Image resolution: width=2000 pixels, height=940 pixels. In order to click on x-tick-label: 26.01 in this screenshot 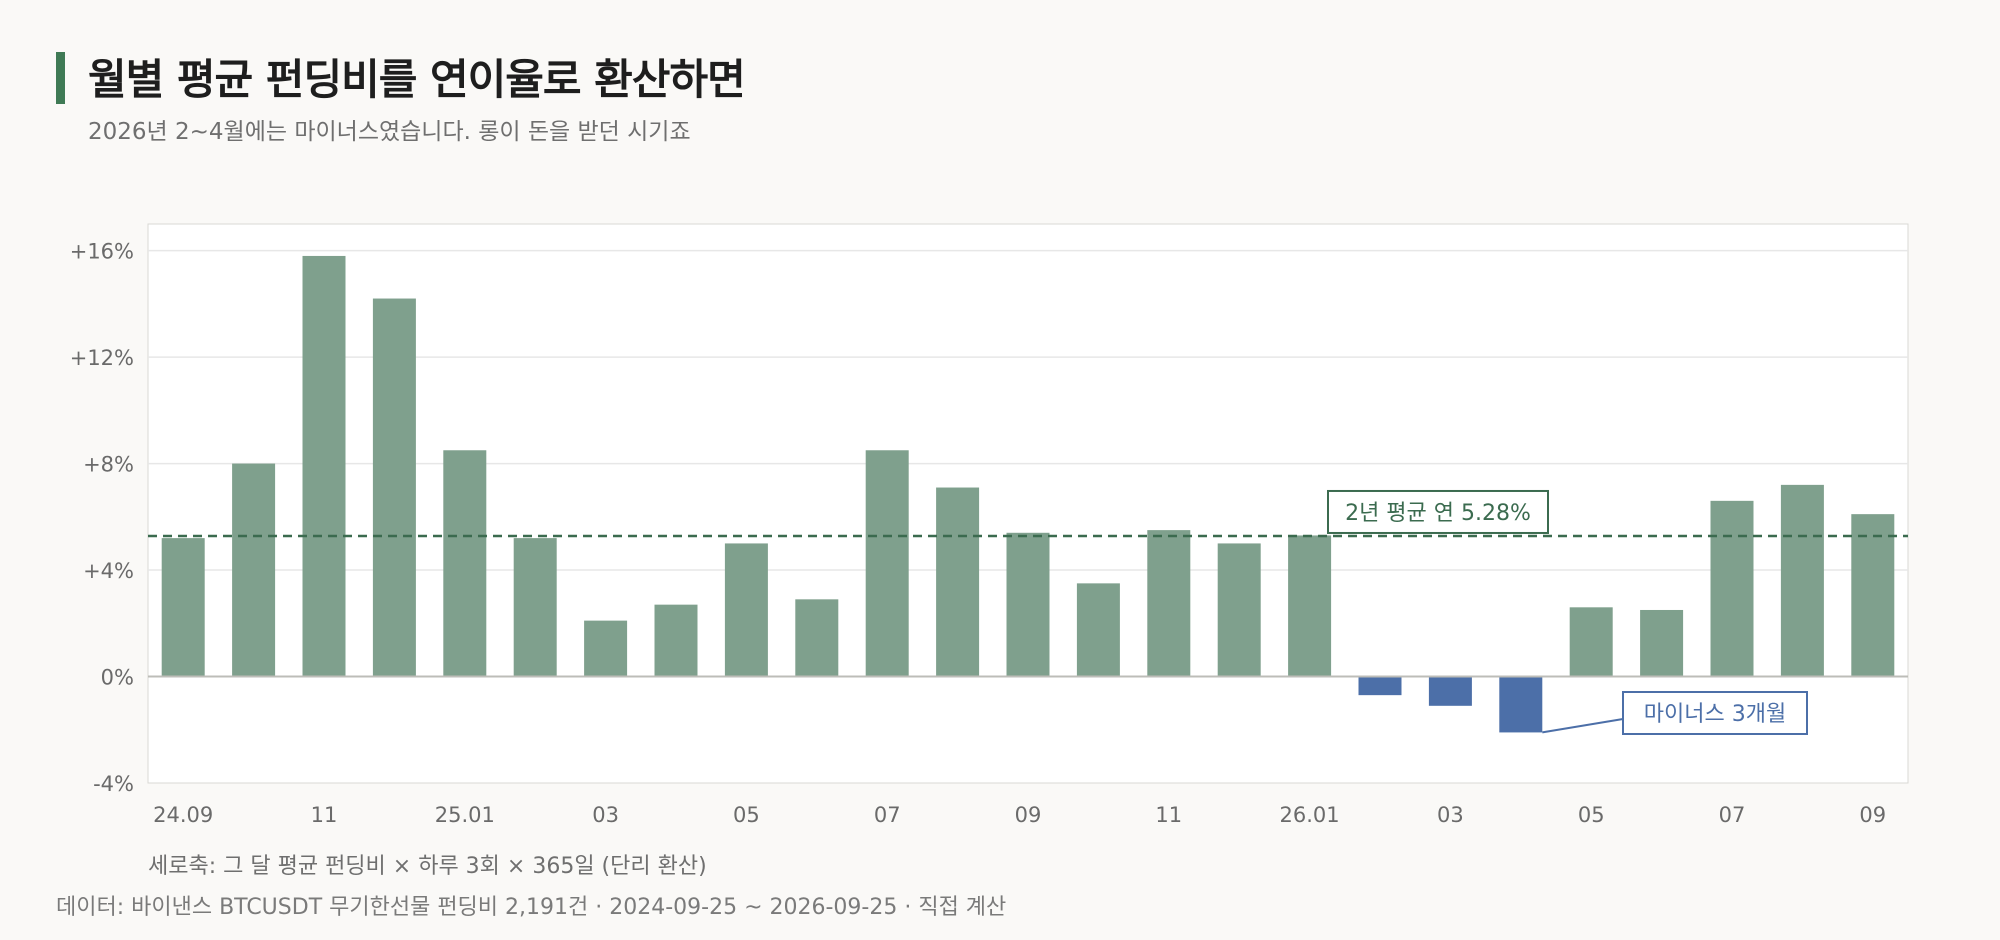, I will do `click(1310, 815)`.